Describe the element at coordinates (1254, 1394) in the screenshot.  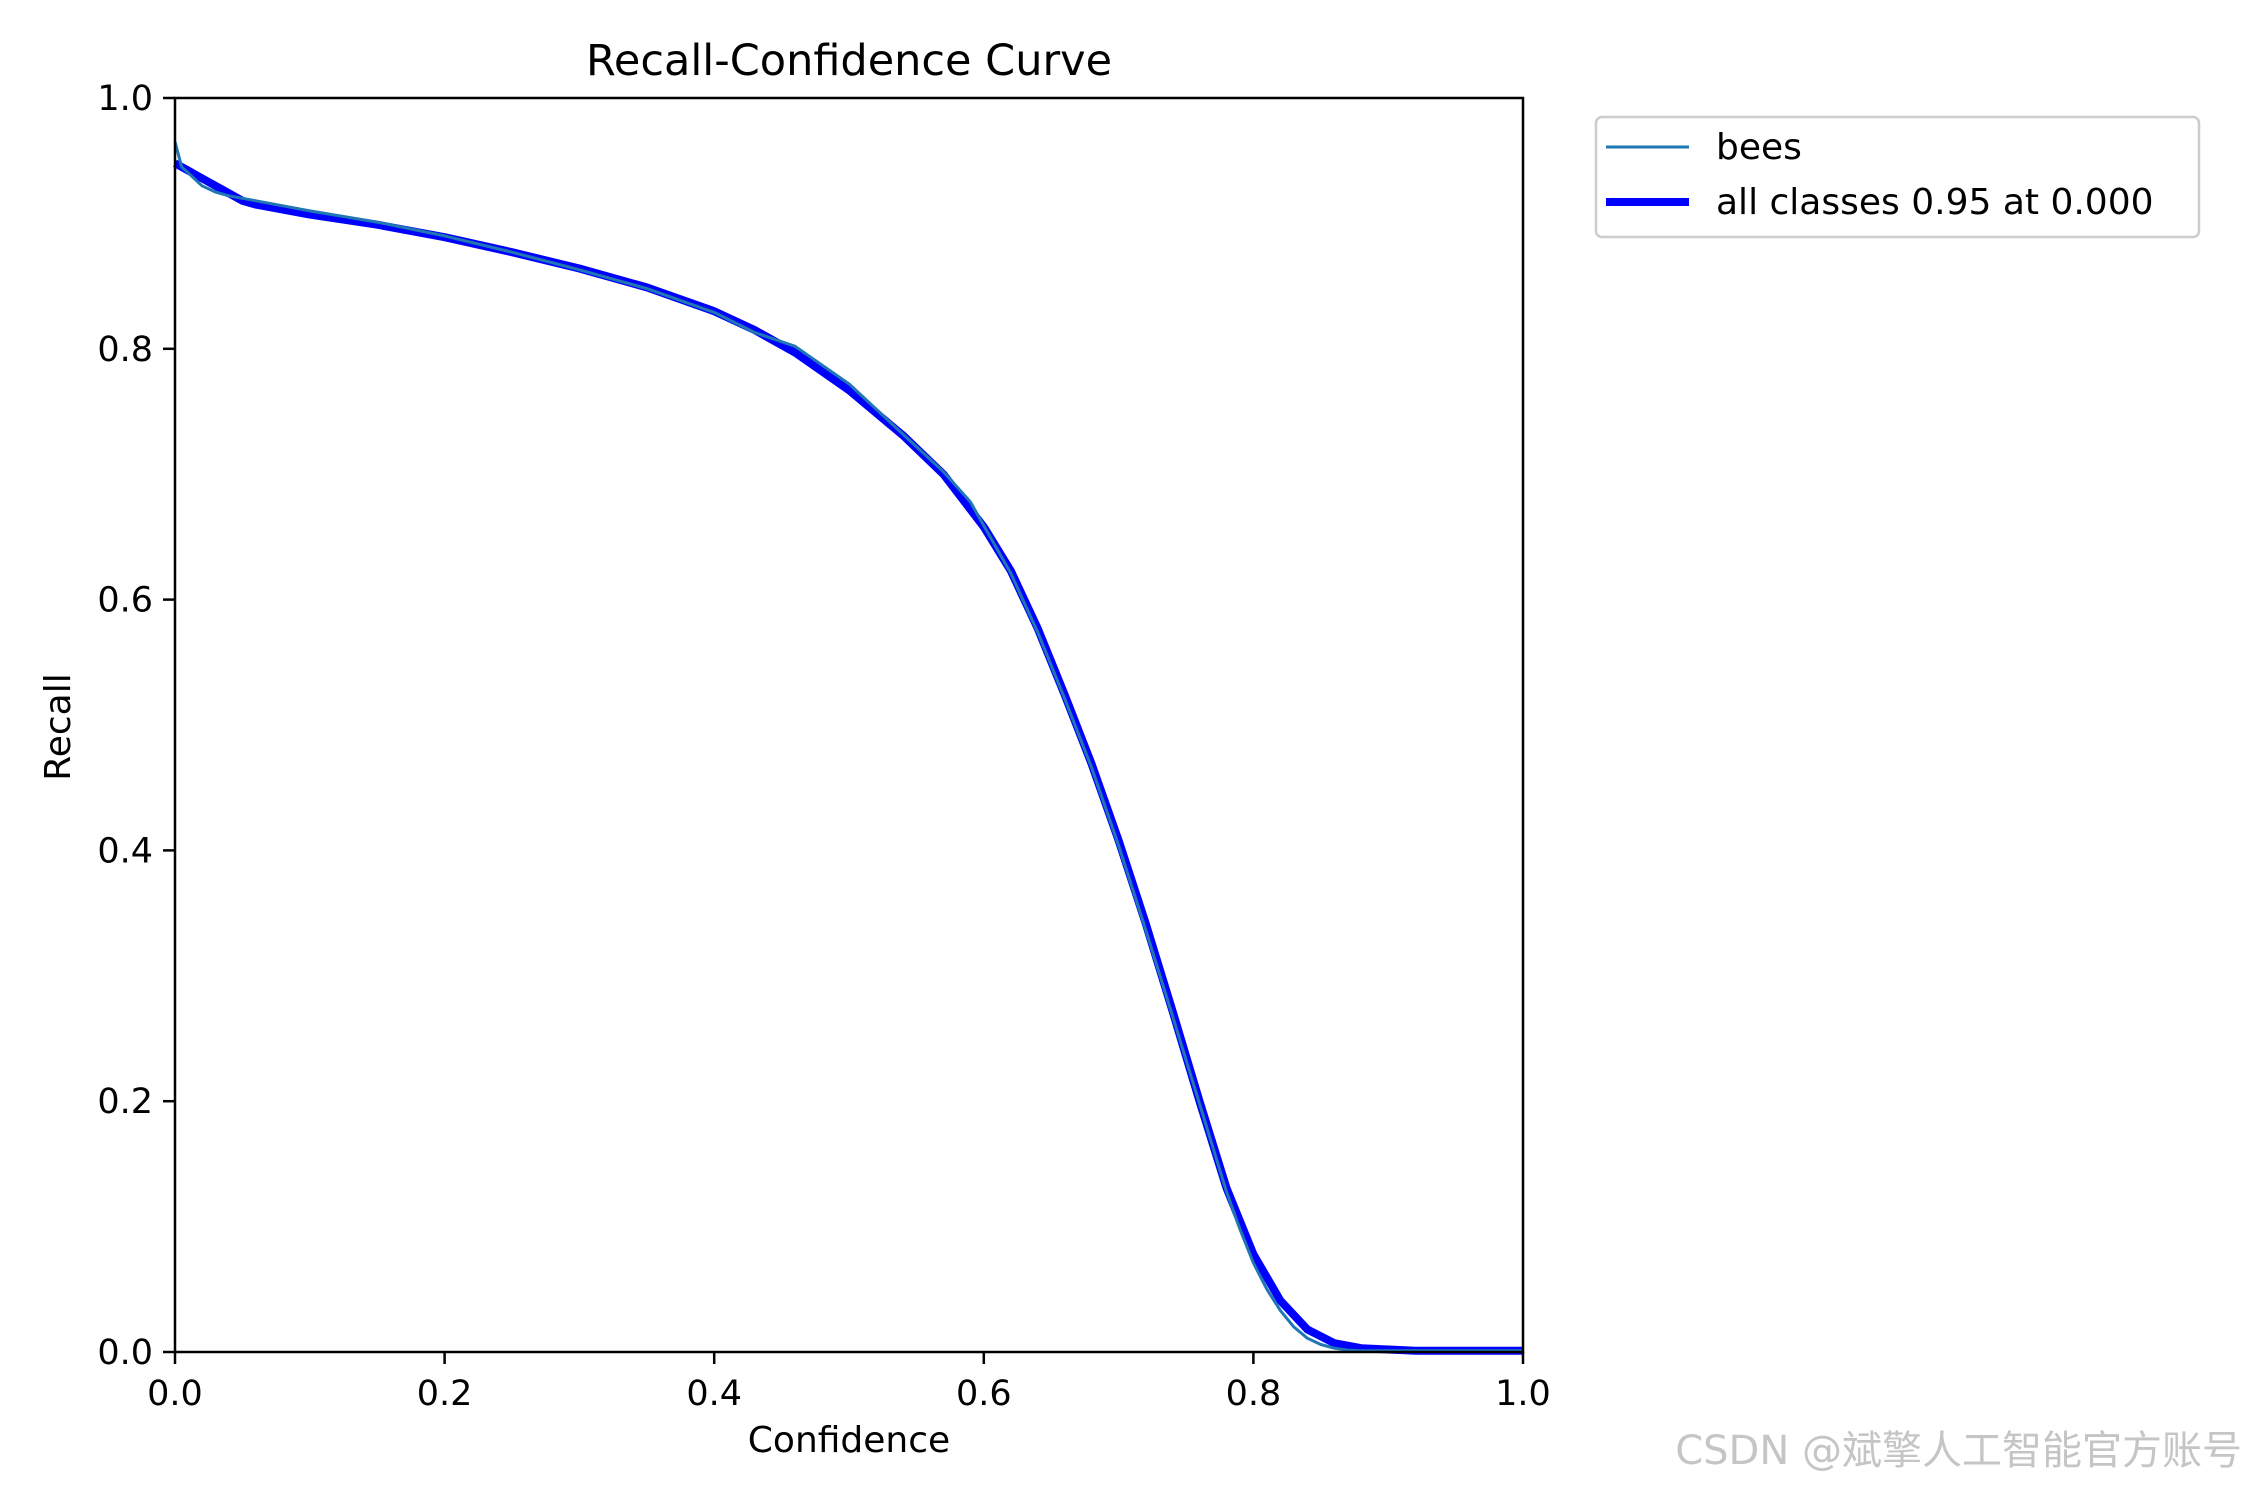
I see `x-tick-label: 0.8` at that location.